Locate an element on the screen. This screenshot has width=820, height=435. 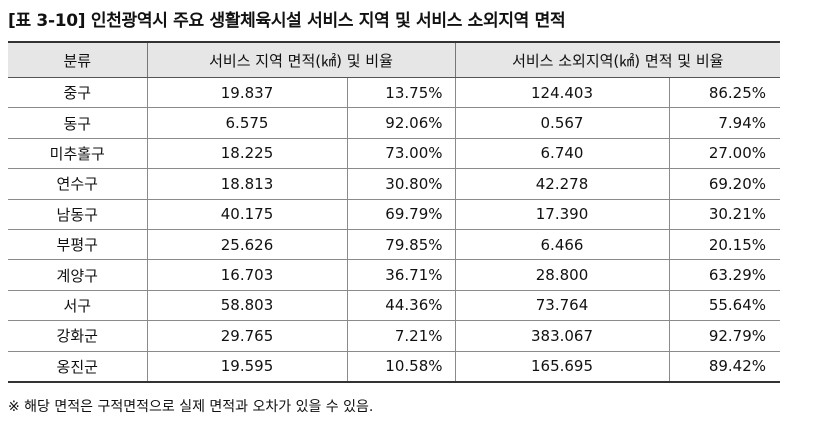
table-row: 계양구 16.703 36.71% 28.800 63.29% is located at coordinates (394, 275).